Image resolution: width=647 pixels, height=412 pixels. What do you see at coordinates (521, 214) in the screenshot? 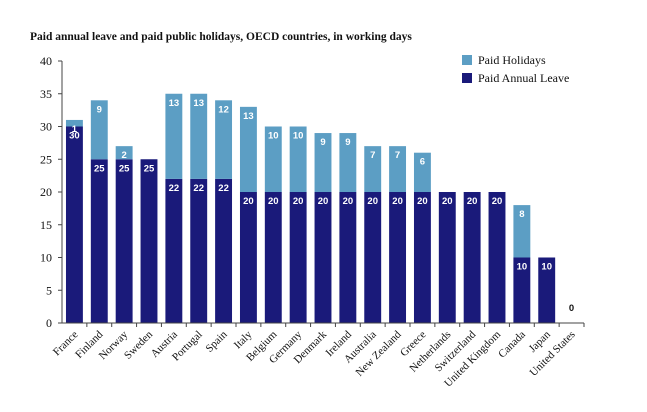
I see `bar-label-paid-holidays: 8` at bounding box center [521, 214].